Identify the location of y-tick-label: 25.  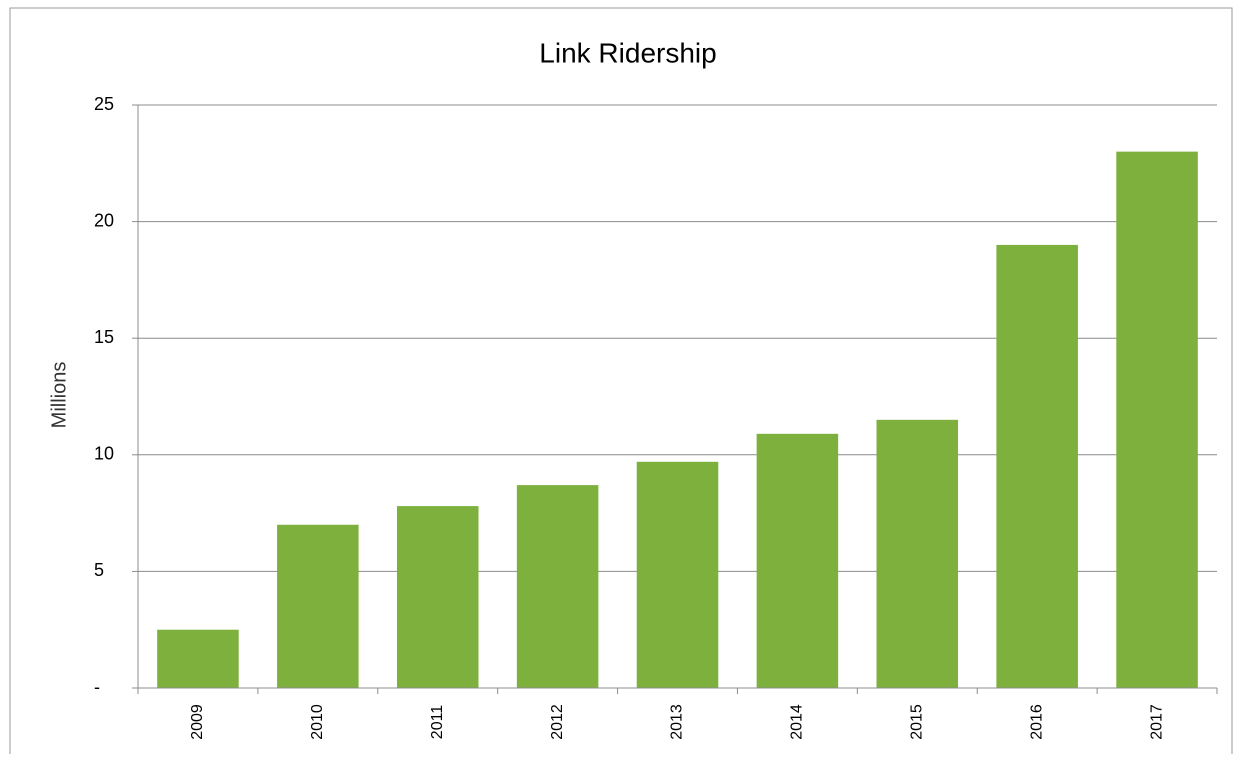
(104, 104).